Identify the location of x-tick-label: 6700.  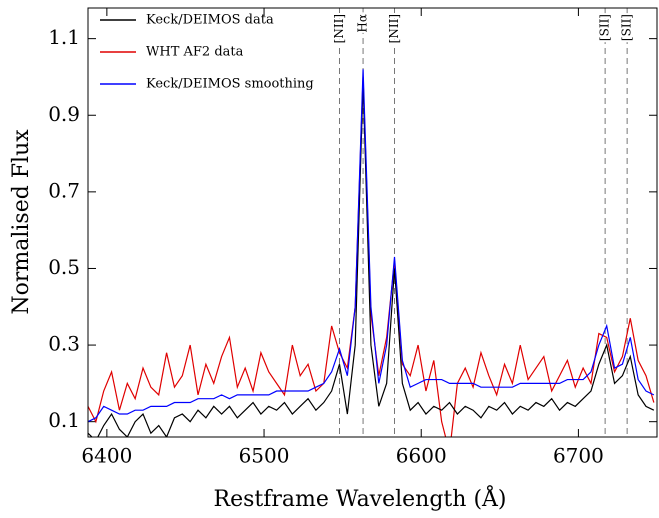
(578, 456).